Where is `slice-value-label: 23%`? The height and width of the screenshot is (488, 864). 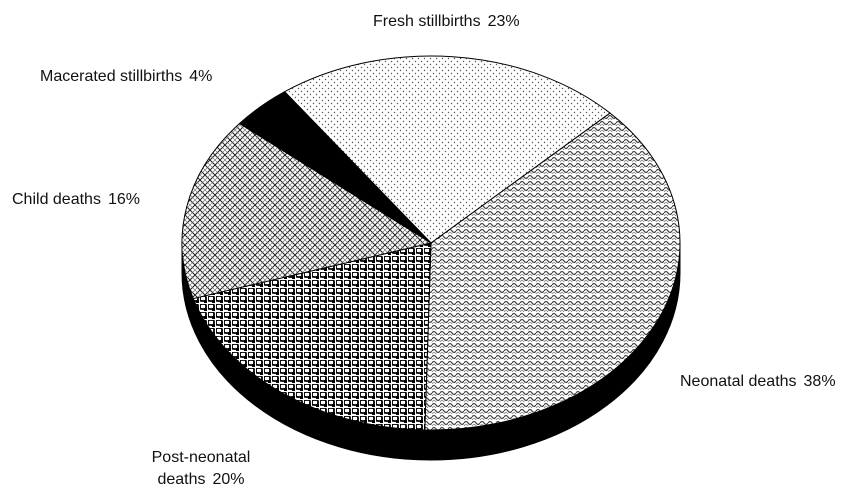
slice-value-label: 23% is located at coordinates (503, 21).